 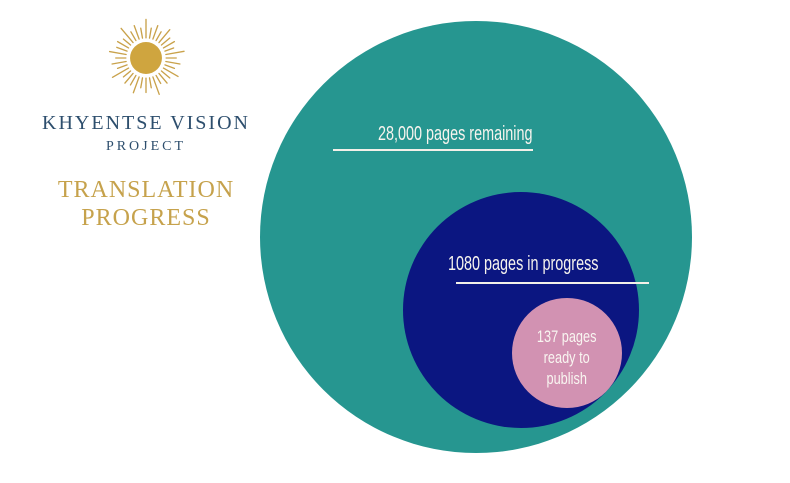 What do you see at coordinates (455, 134) in the screenshot?
I see `label-pages-remaining: 28,000 pages remaining` at bounding box center [455, 134].